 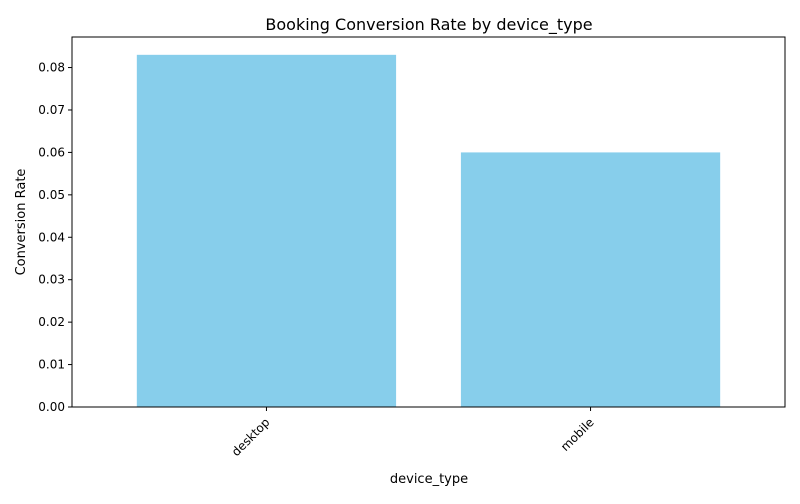 What do you see at coordinates (51, 322) in the screenshot?
I see `y-tick-label: 0.02` at bounding box center [51, 322].